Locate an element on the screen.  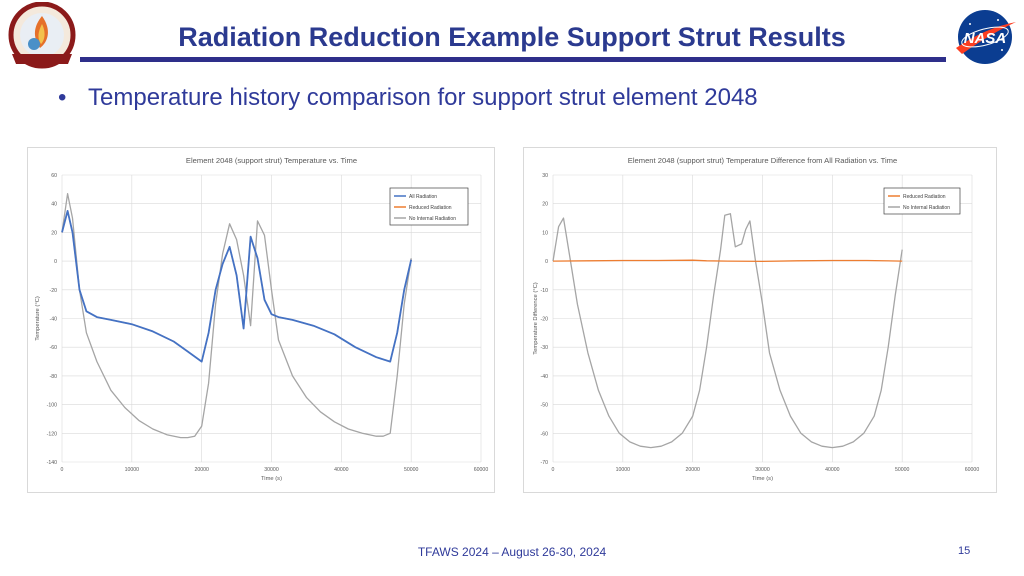
y-tick-label: 10 is located at coordinates (545, 233).